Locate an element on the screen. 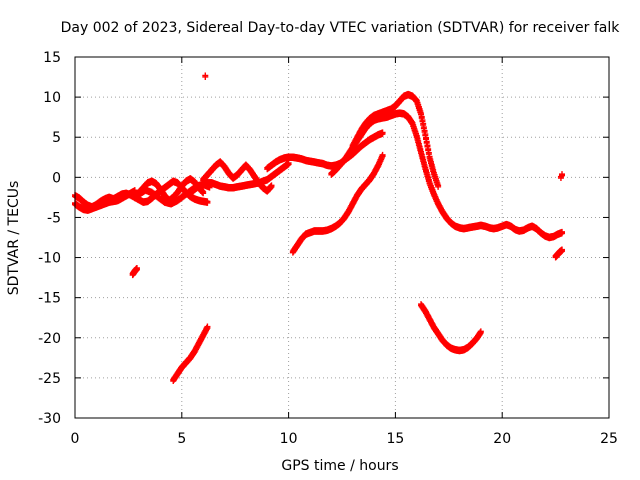 Image resolution: width=640 pixels, height=480 pixels. series-arc-n is located at coordinates (559, 253).